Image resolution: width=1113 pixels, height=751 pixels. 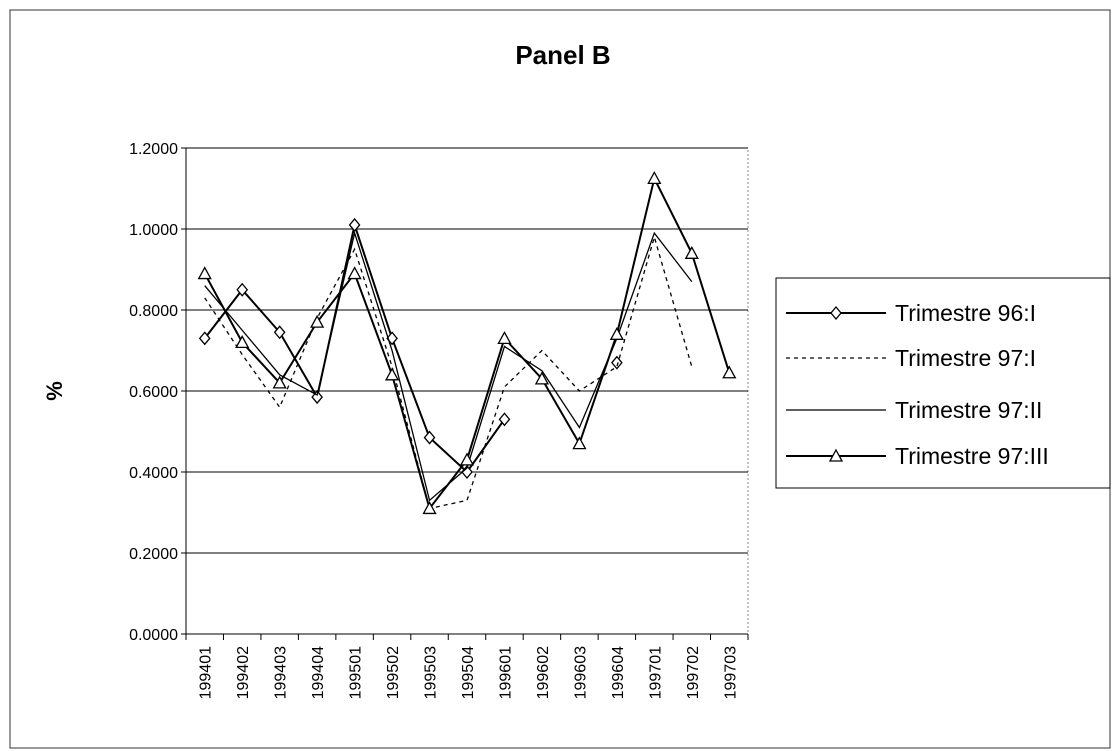 What do you see at coordinates (393, 672) in the screenshot?
I see `x-tick-label: 199502` at bounding box center [393, 672].